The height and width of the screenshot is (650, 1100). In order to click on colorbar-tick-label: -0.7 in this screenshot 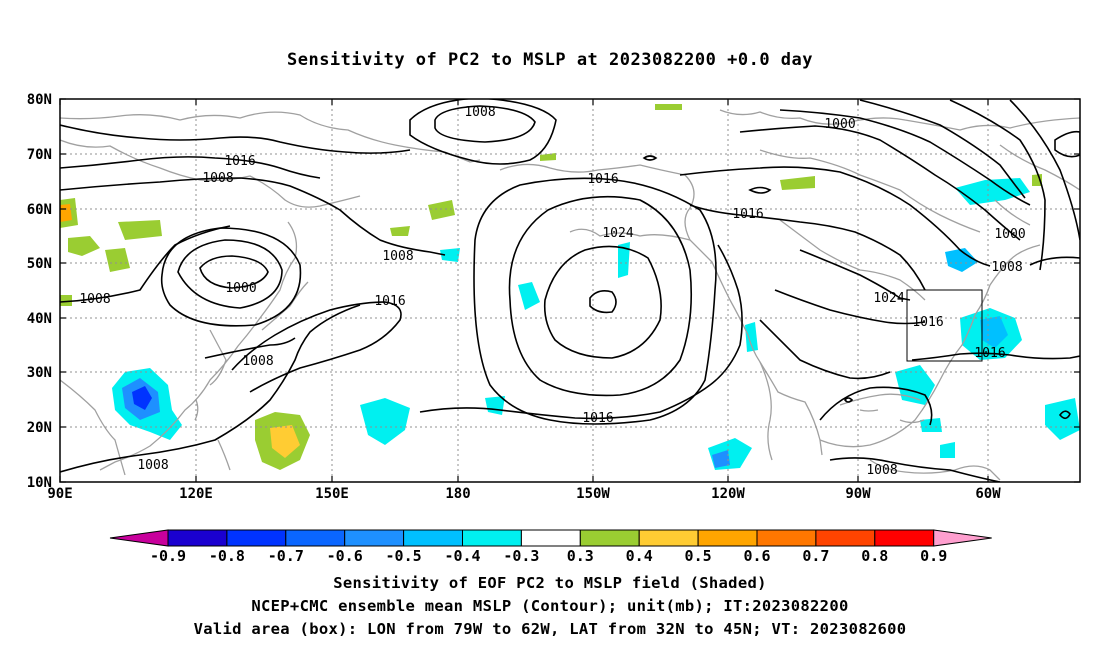, I will do `click(286, 556)`.